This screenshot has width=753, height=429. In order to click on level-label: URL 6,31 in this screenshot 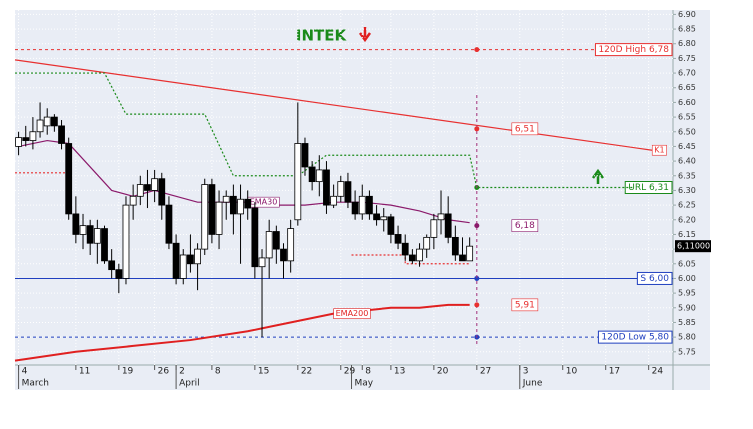, I will do `click(648, 188)`.